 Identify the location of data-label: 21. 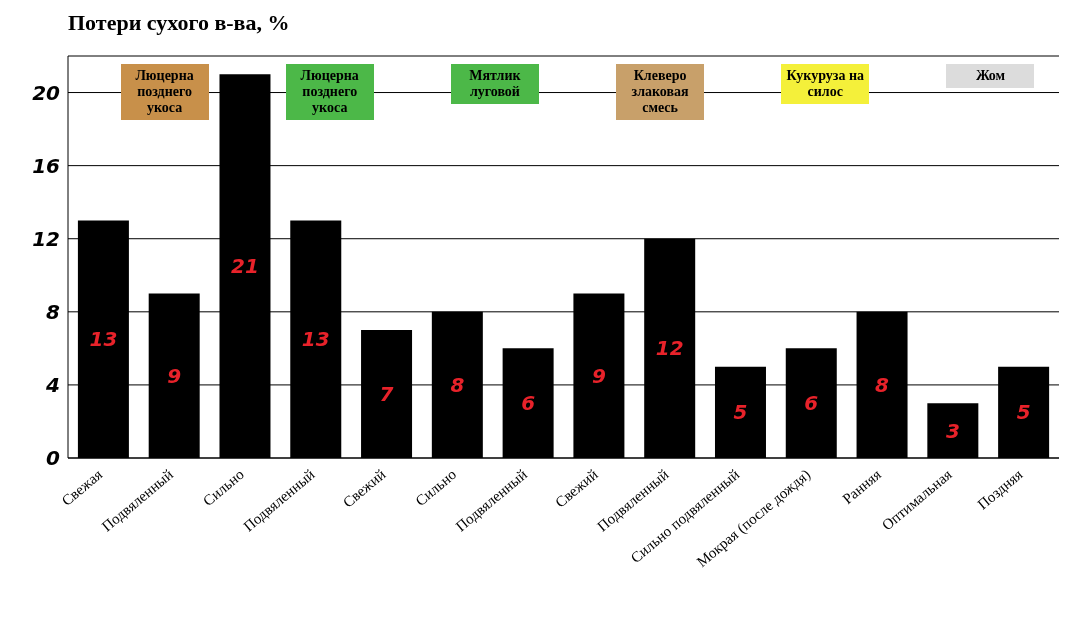
(245, 266).